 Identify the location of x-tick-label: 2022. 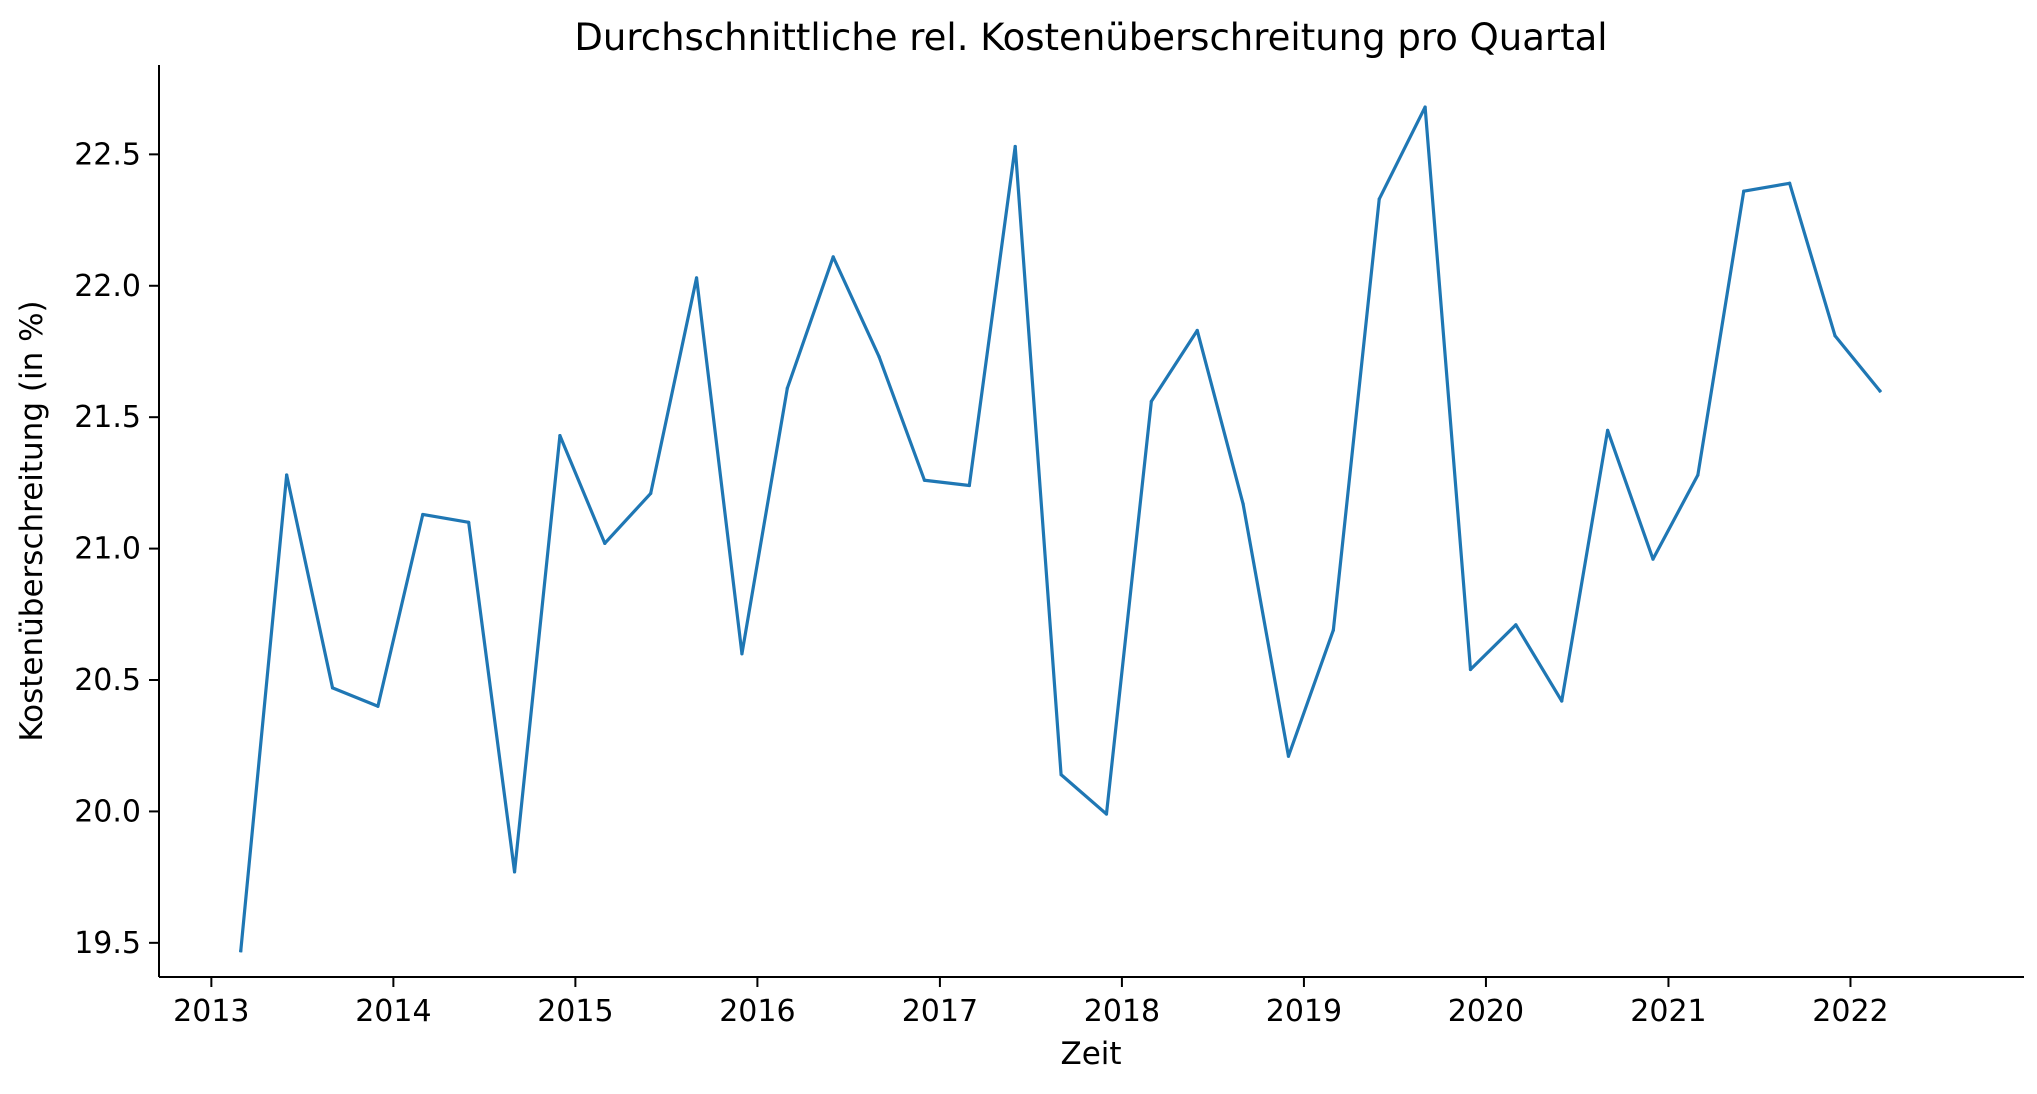
(1850, 1011).